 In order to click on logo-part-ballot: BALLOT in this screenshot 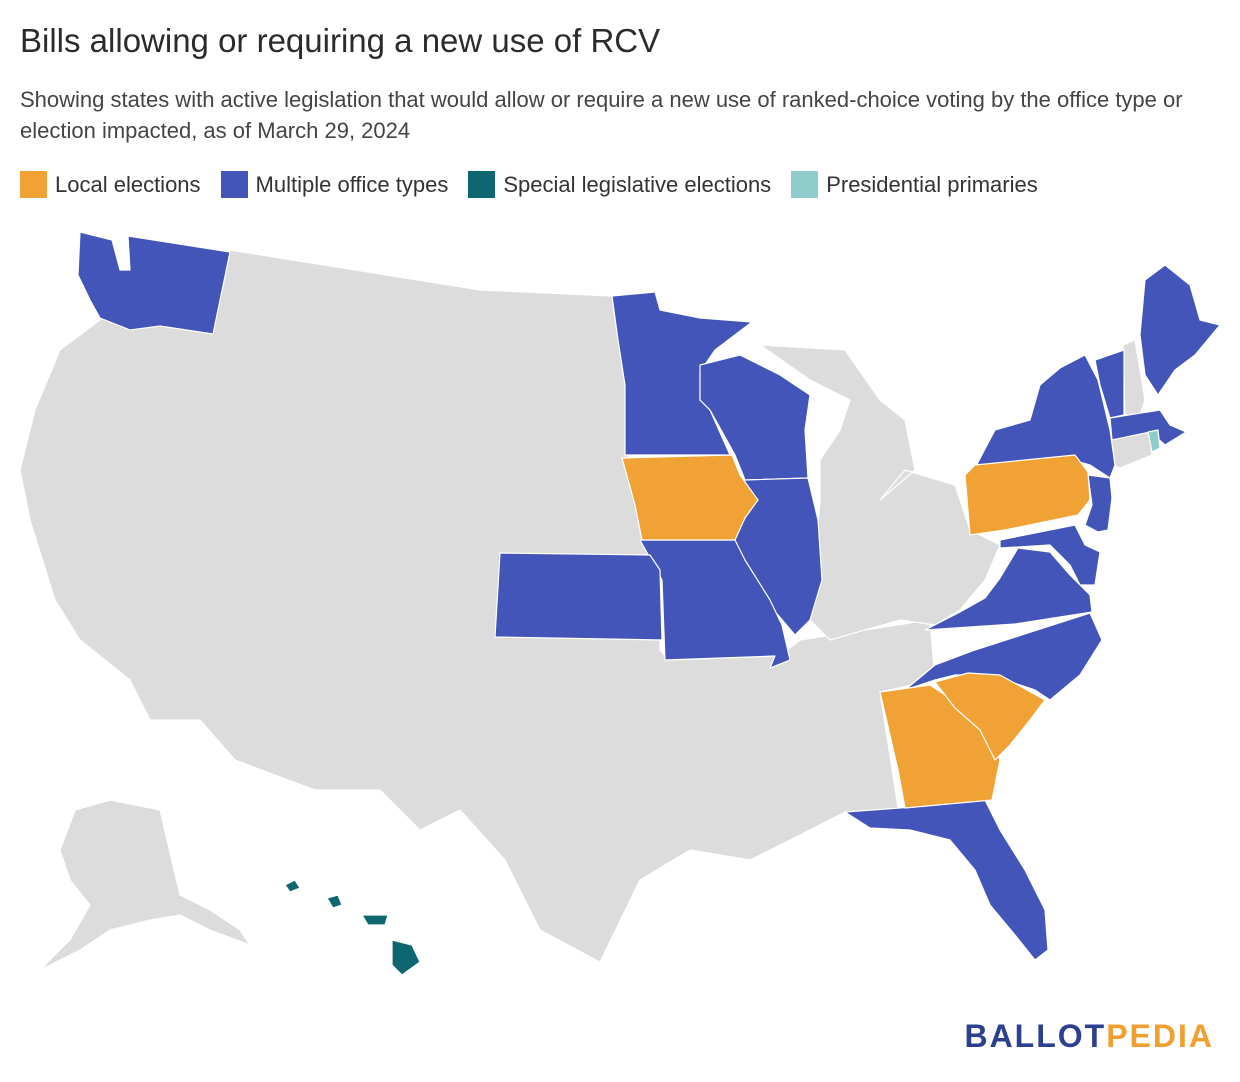, I will do `click(1035, 1036)`.